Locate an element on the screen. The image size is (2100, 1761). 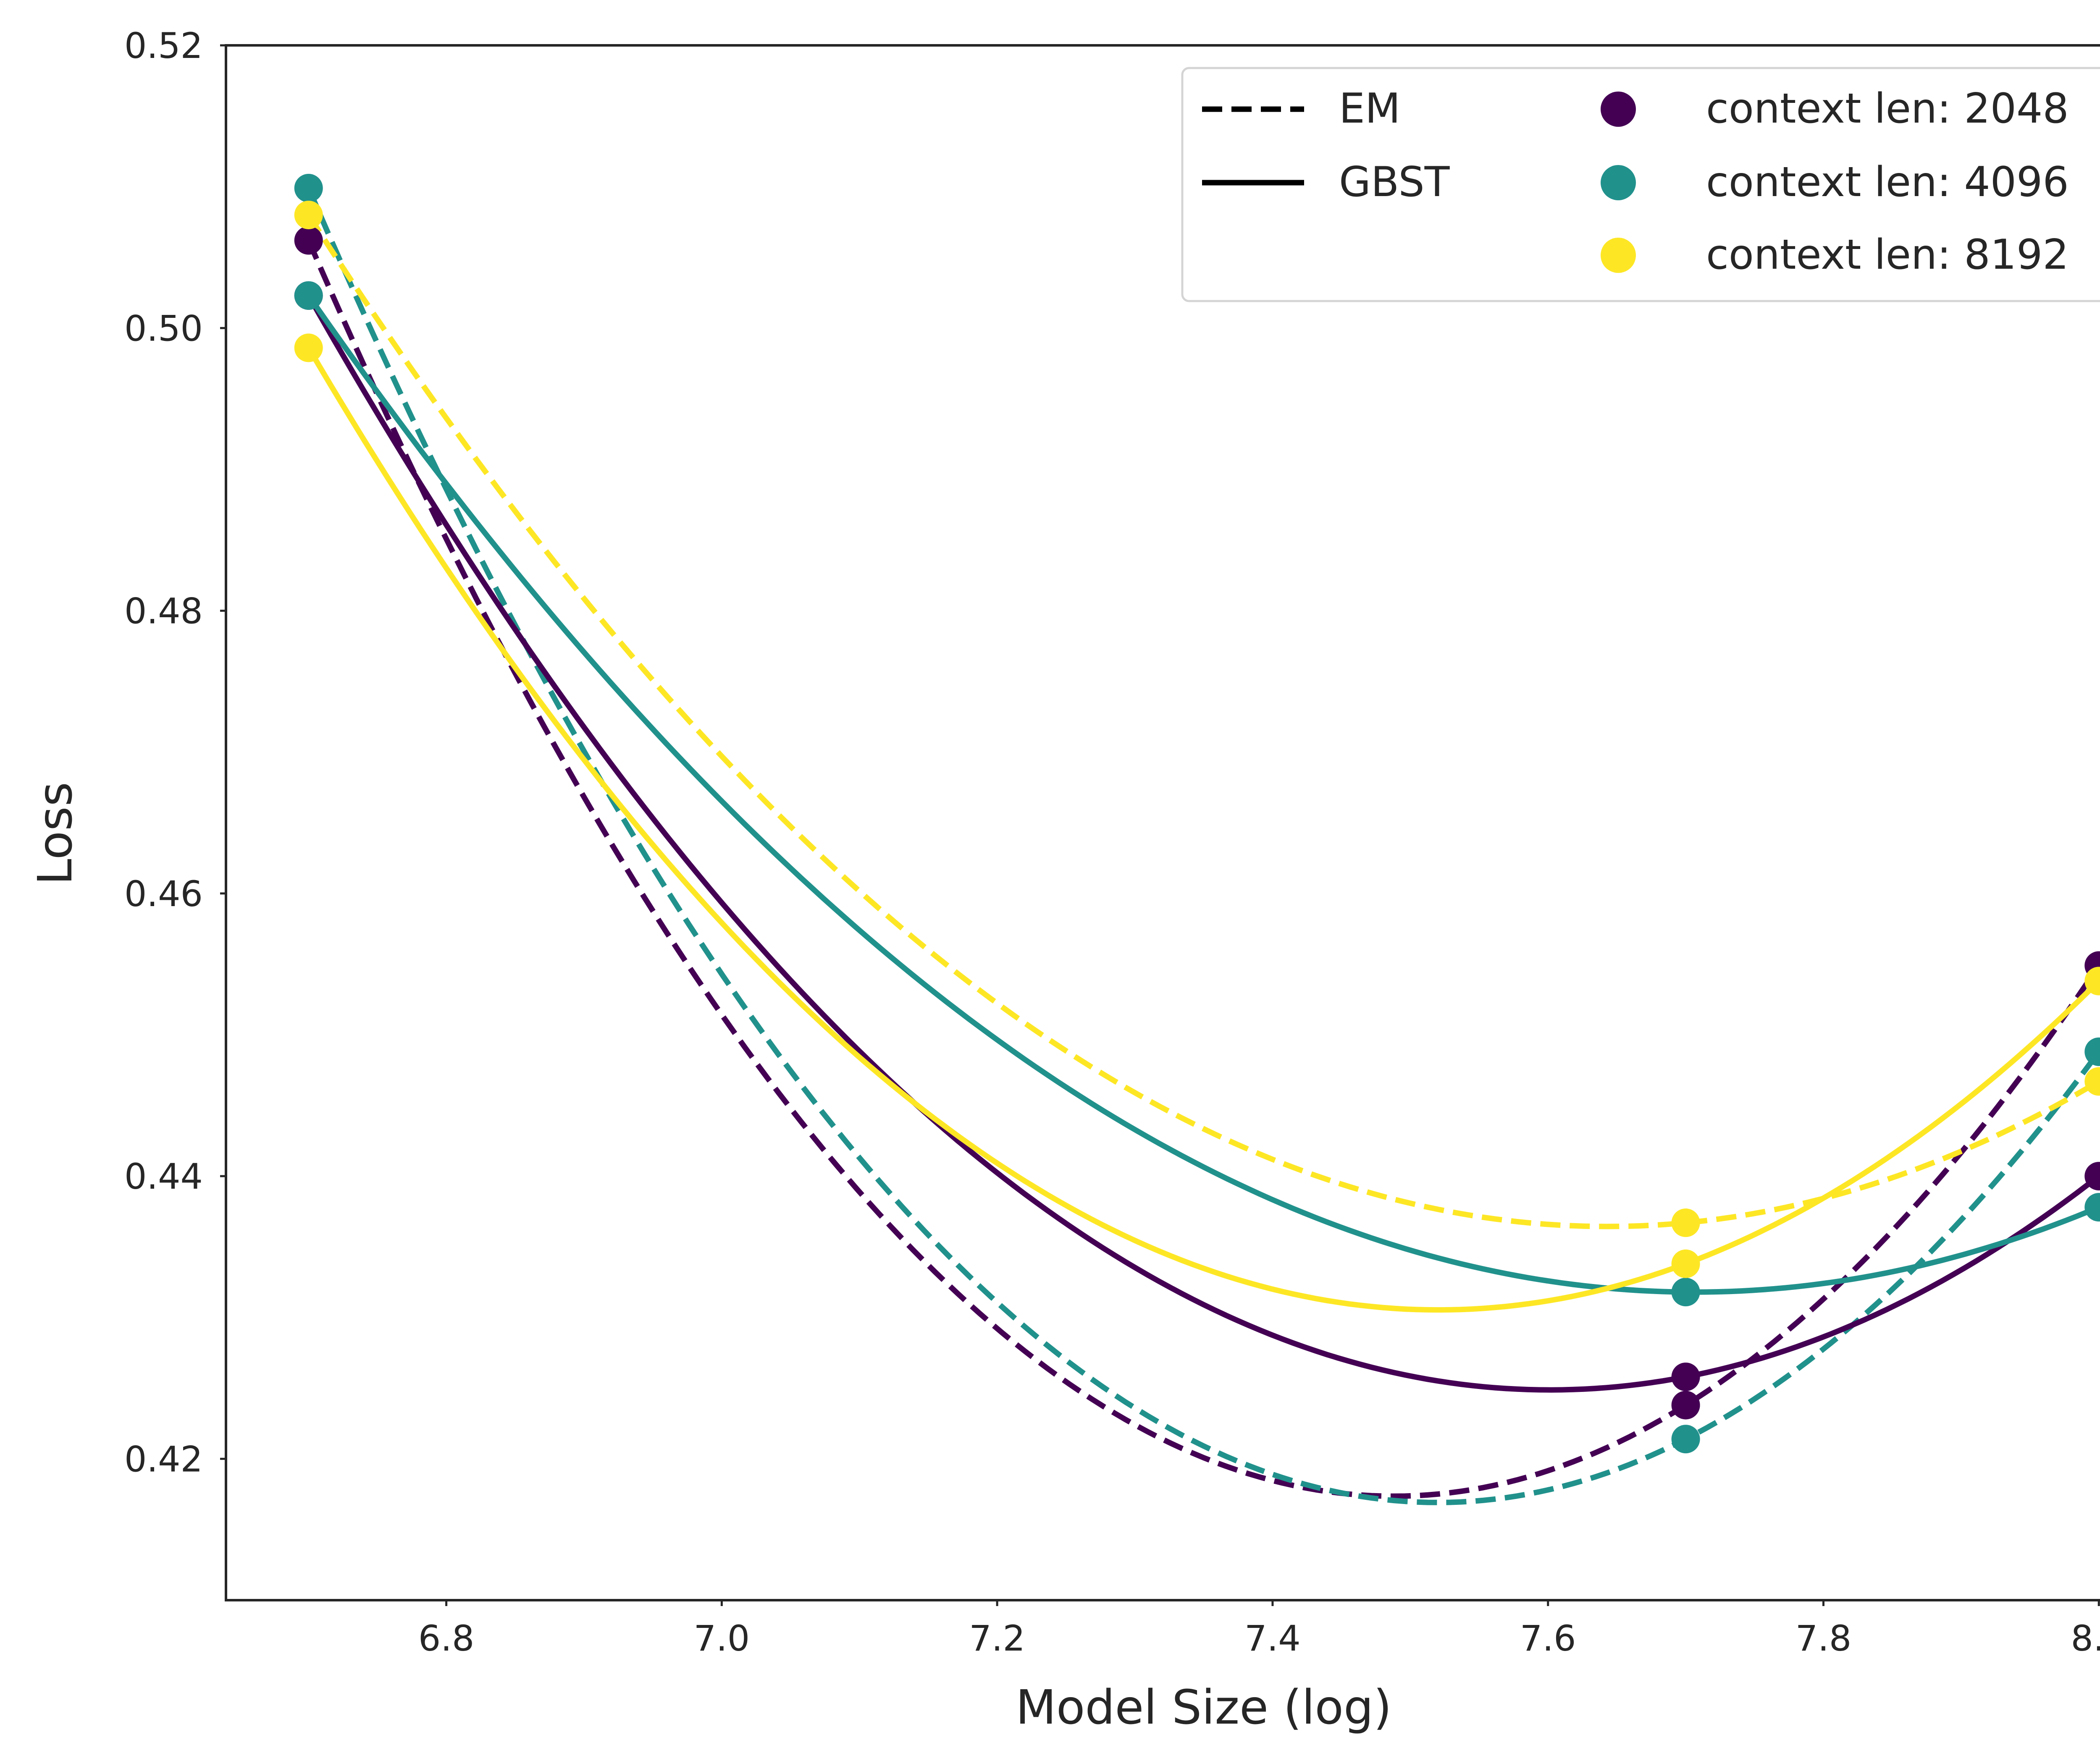
x-tick-label: 7.0 is located at coordinates (722, 1638).